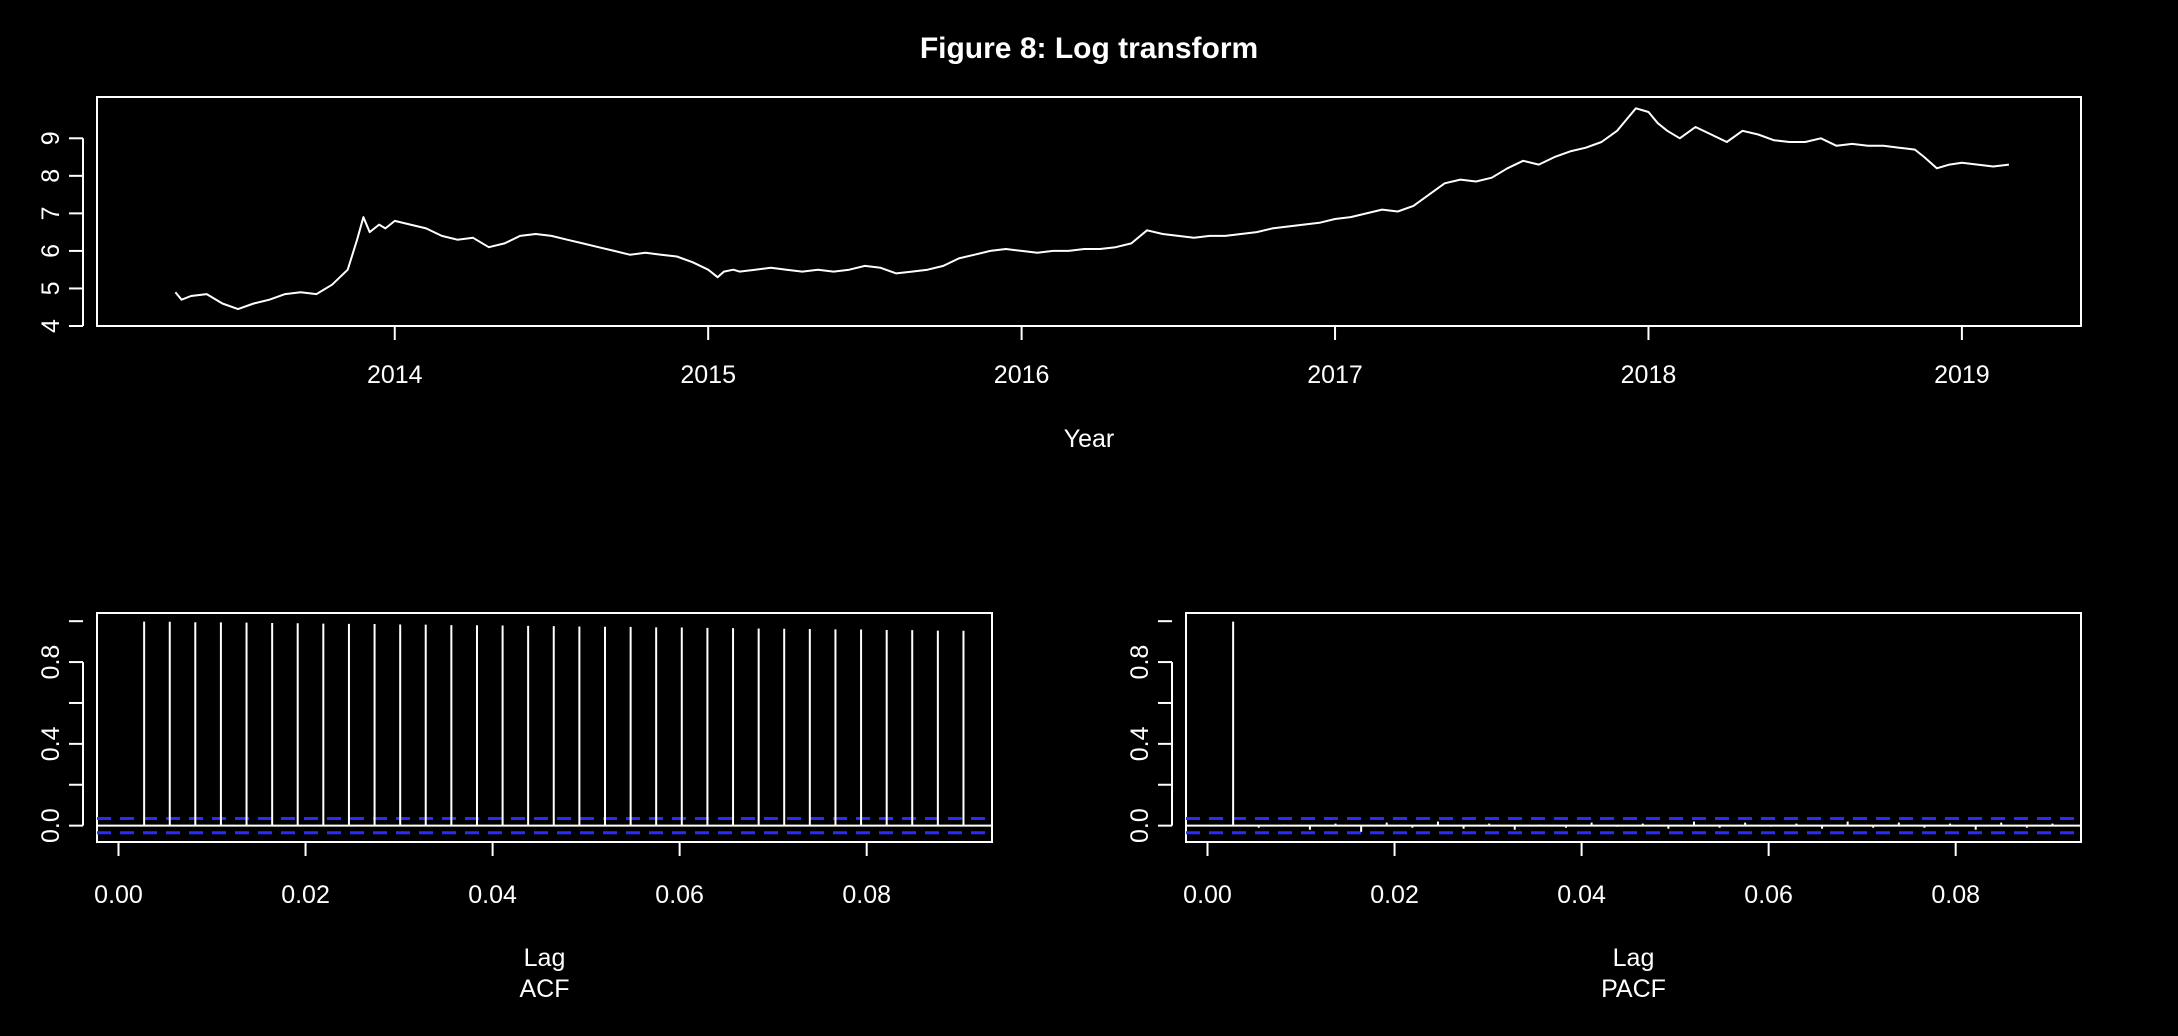 The image size is (2178, 1036). I want to click on y-tick-label: 7, so click(51, 213).